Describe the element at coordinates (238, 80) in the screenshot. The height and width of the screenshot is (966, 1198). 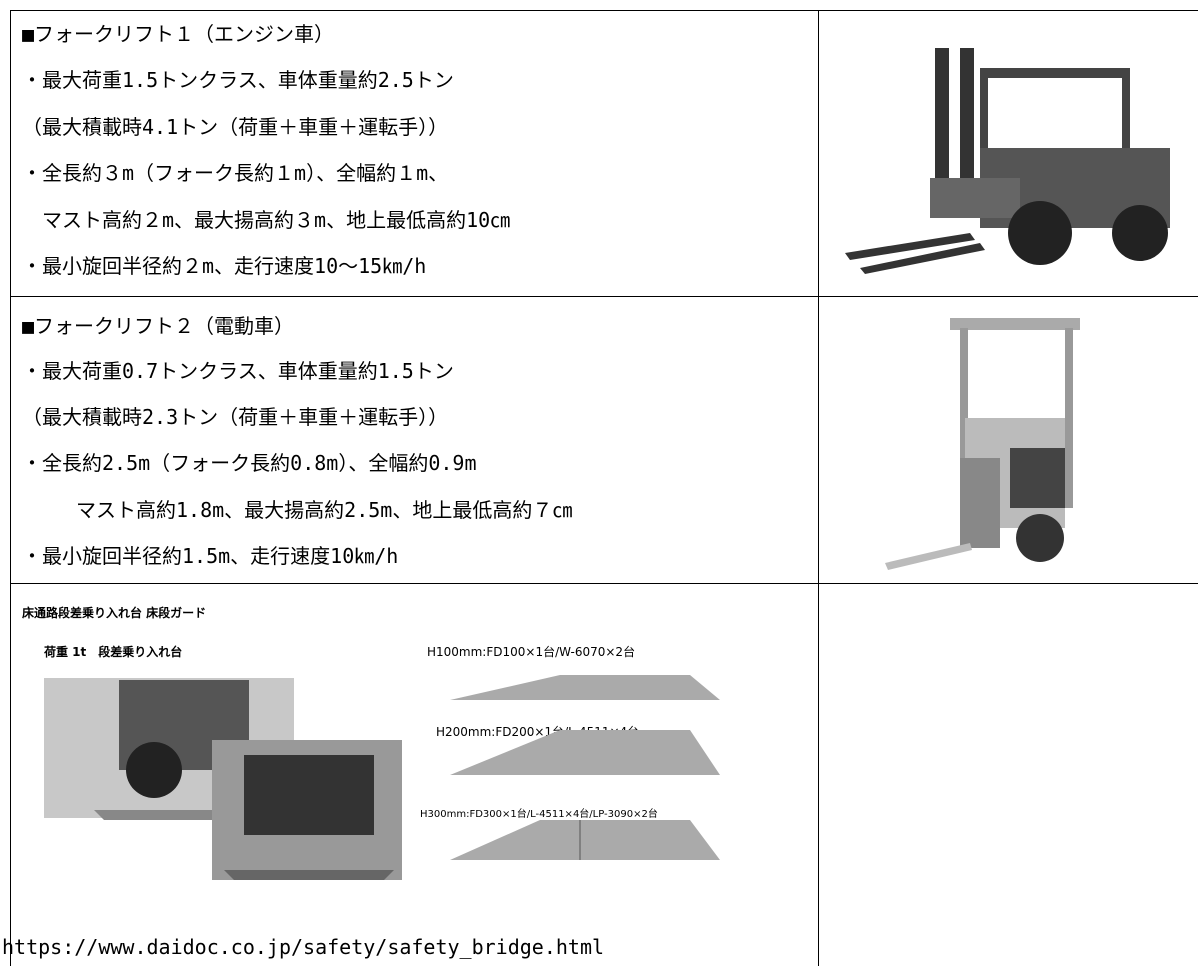
I see `spec-line: ・最大荷重1.5トンクラス、車体重量約2.5トン` at that location.